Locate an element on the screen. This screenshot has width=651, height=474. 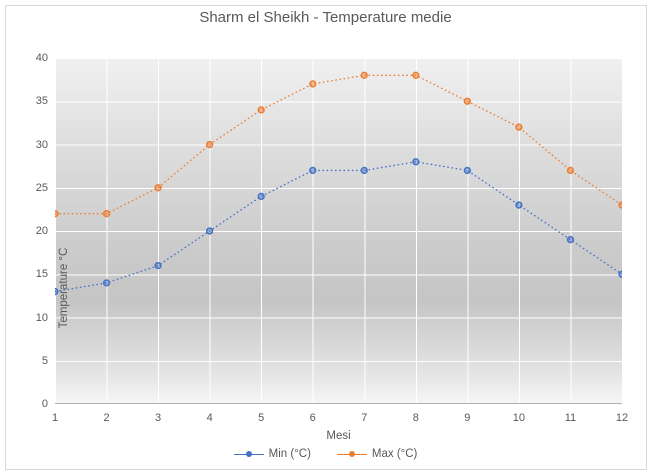
legend-item-min: Min (°C) is located at coordinates (272, 454).